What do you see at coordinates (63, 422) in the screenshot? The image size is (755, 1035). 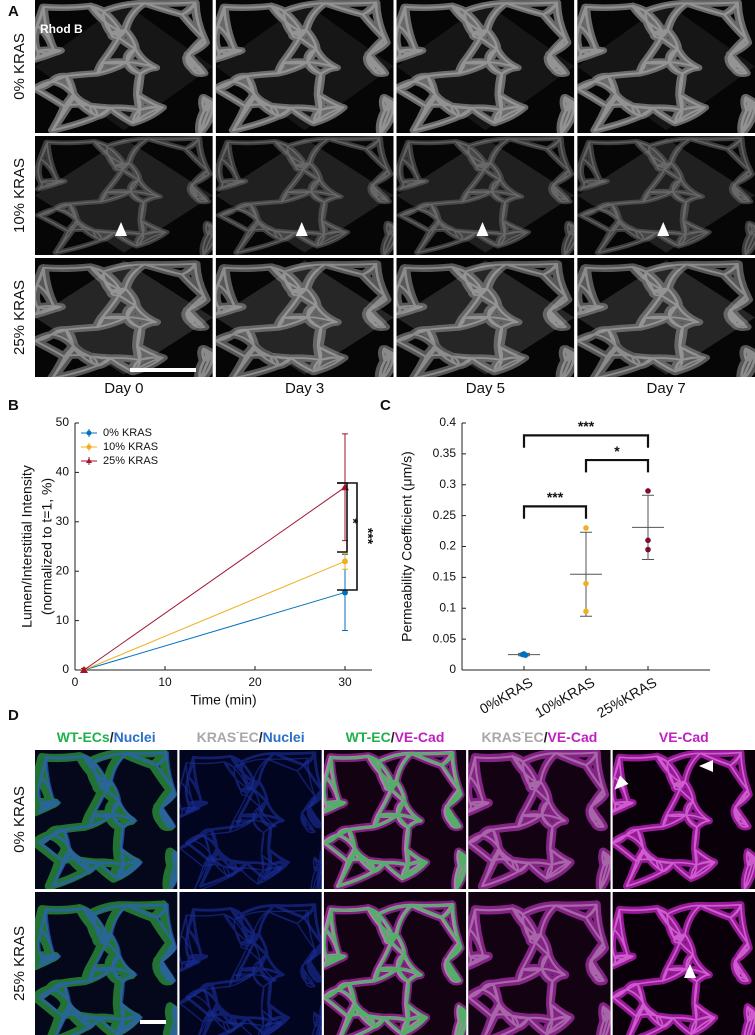 I see `y-tick-label: 50` at bounding box center [63, 422].